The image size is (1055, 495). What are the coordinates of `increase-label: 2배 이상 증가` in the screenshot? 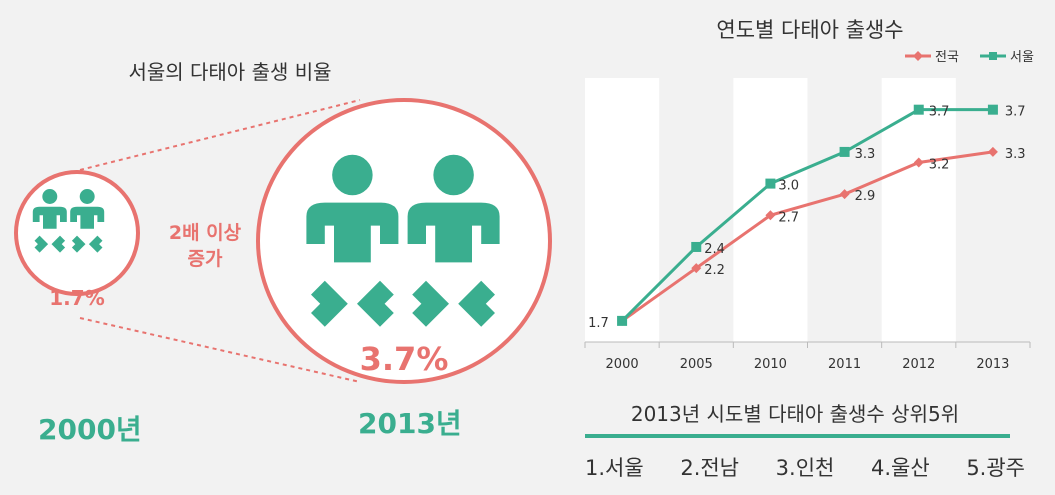 It's located at (205, 246).